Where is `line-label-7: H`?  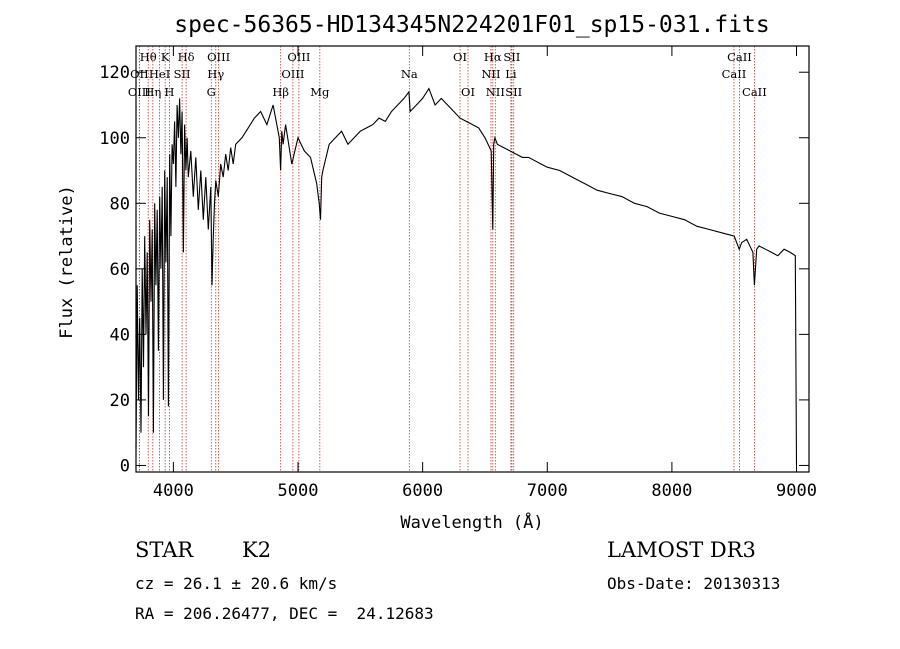
line-label-7: H is located at coordinates (169, 92).